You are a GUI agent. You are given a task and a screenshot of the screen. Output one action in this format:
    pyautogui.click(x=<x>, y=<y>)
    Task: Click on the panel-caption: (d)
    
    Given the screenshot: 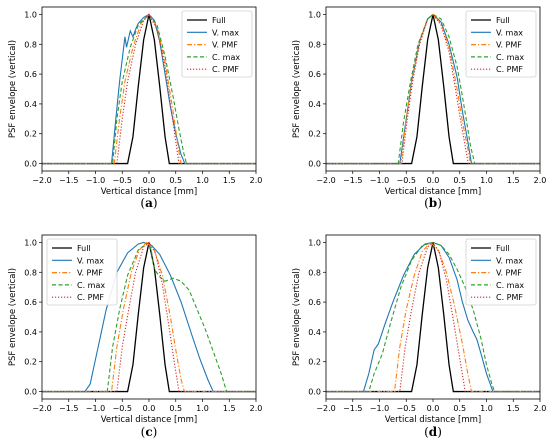 What is the action you would take?
    pyautogui.click(x=433, y=432)
    